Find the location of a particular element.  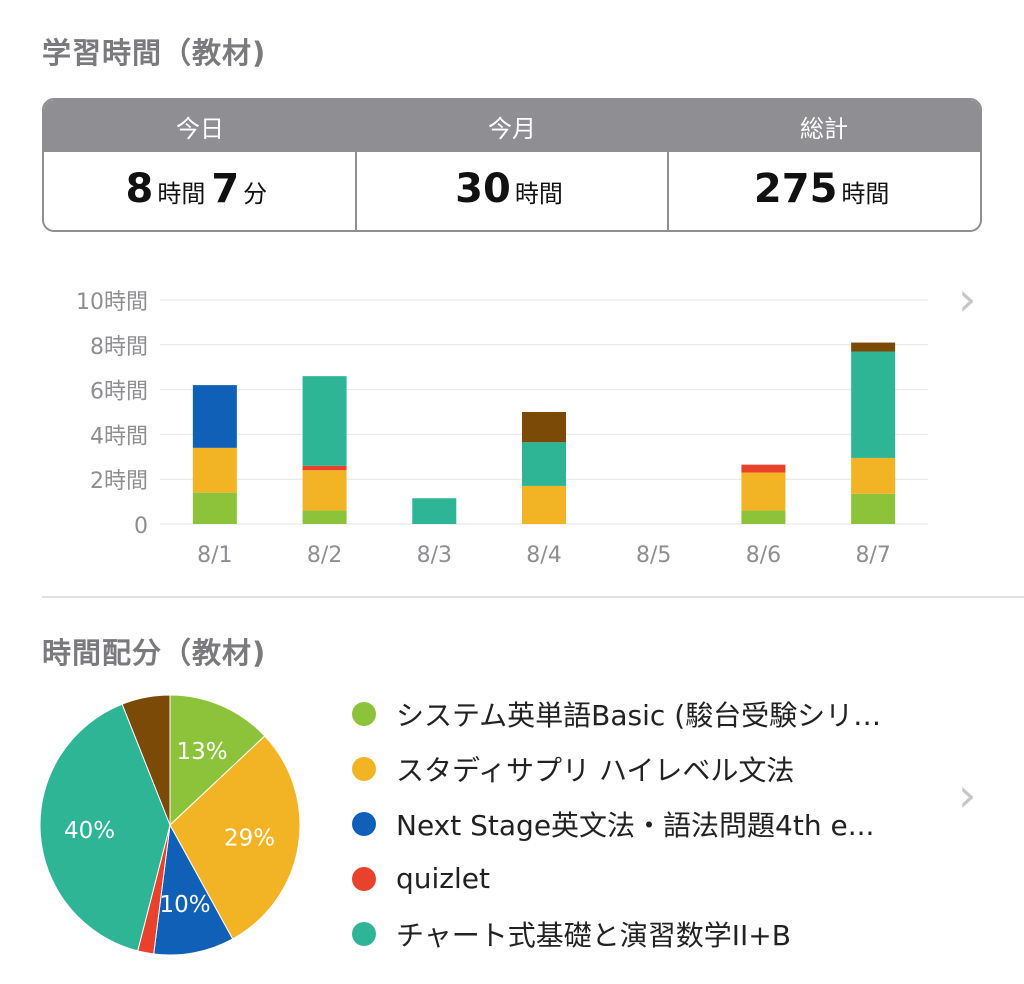

summary-header-row: 今日 今月 総計 is located at coordinates (512, 126).